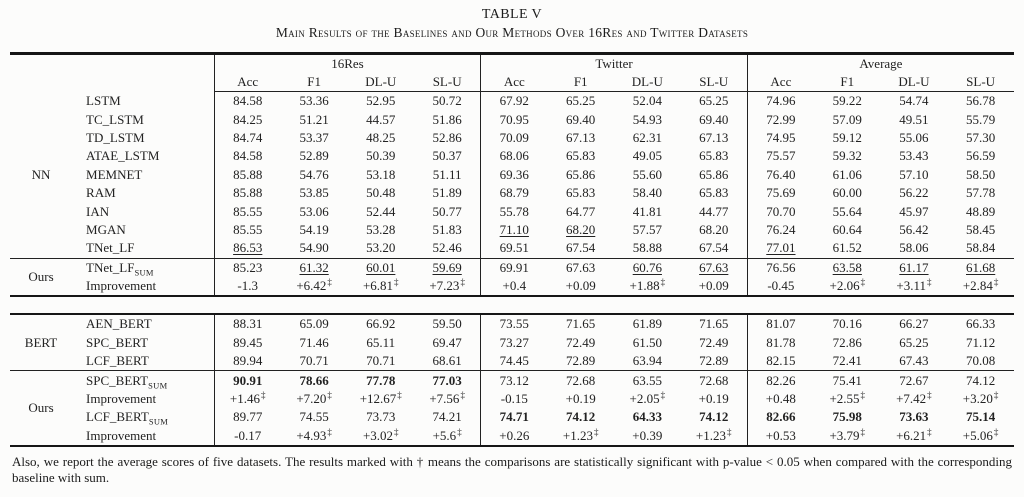 This screenshot has width=1024, height=497. What do you see at coordinates (514, 249) in the screenshot?
I see `value-cell: 69.51` at bounding box center [514, 249].